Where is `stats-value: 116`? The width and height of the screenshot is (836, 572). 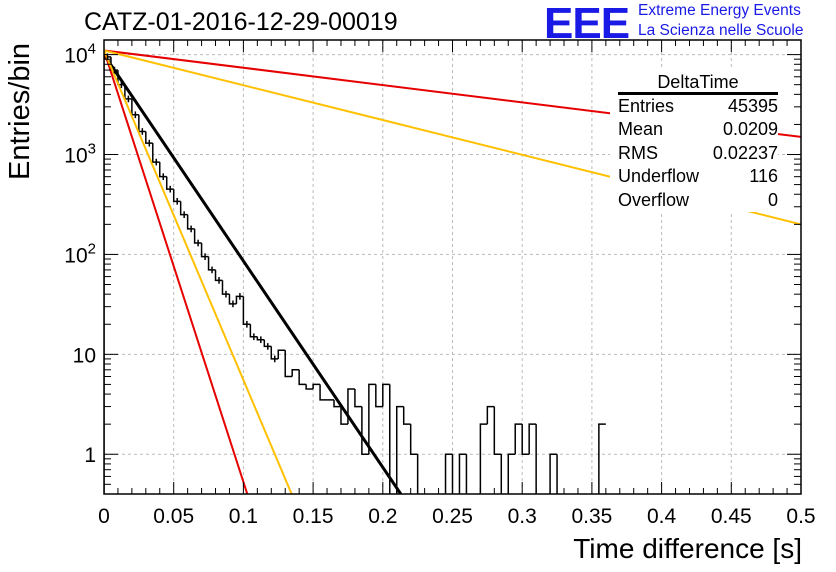
stats-value: 116 is located at coordinates (763, 176).